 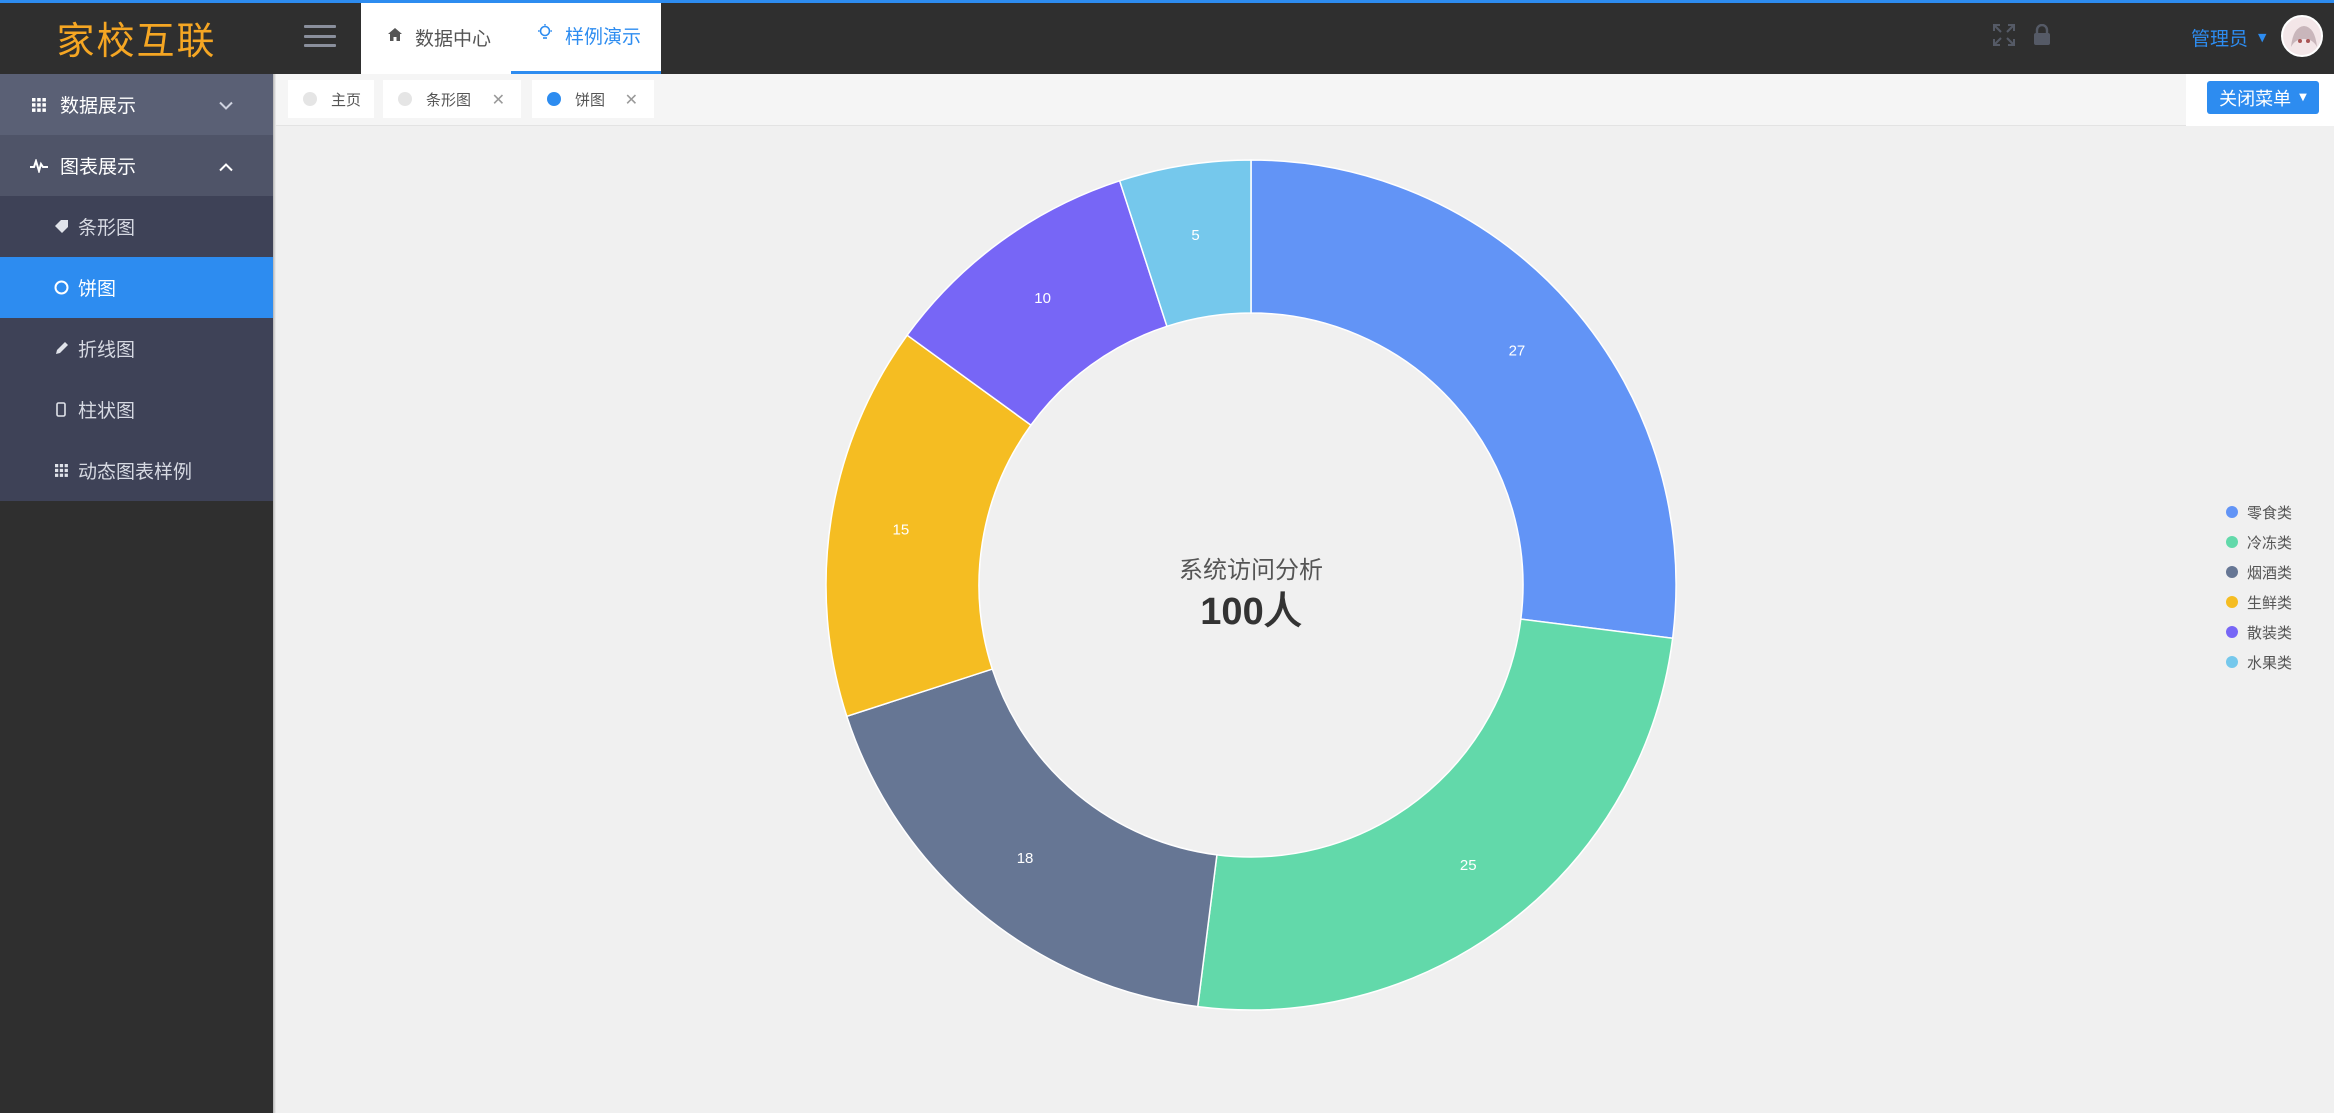 I want to click on tab-demo: 样例演示, so click(x=586, y=37).